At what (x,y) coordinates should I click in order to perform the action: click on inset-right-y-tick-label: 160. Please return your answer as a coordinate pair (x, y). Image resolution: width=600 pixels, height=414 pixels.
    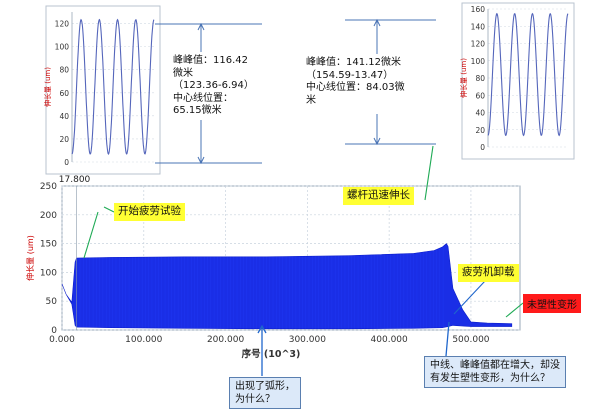
    Looking at the image, I should click on (478, 9).